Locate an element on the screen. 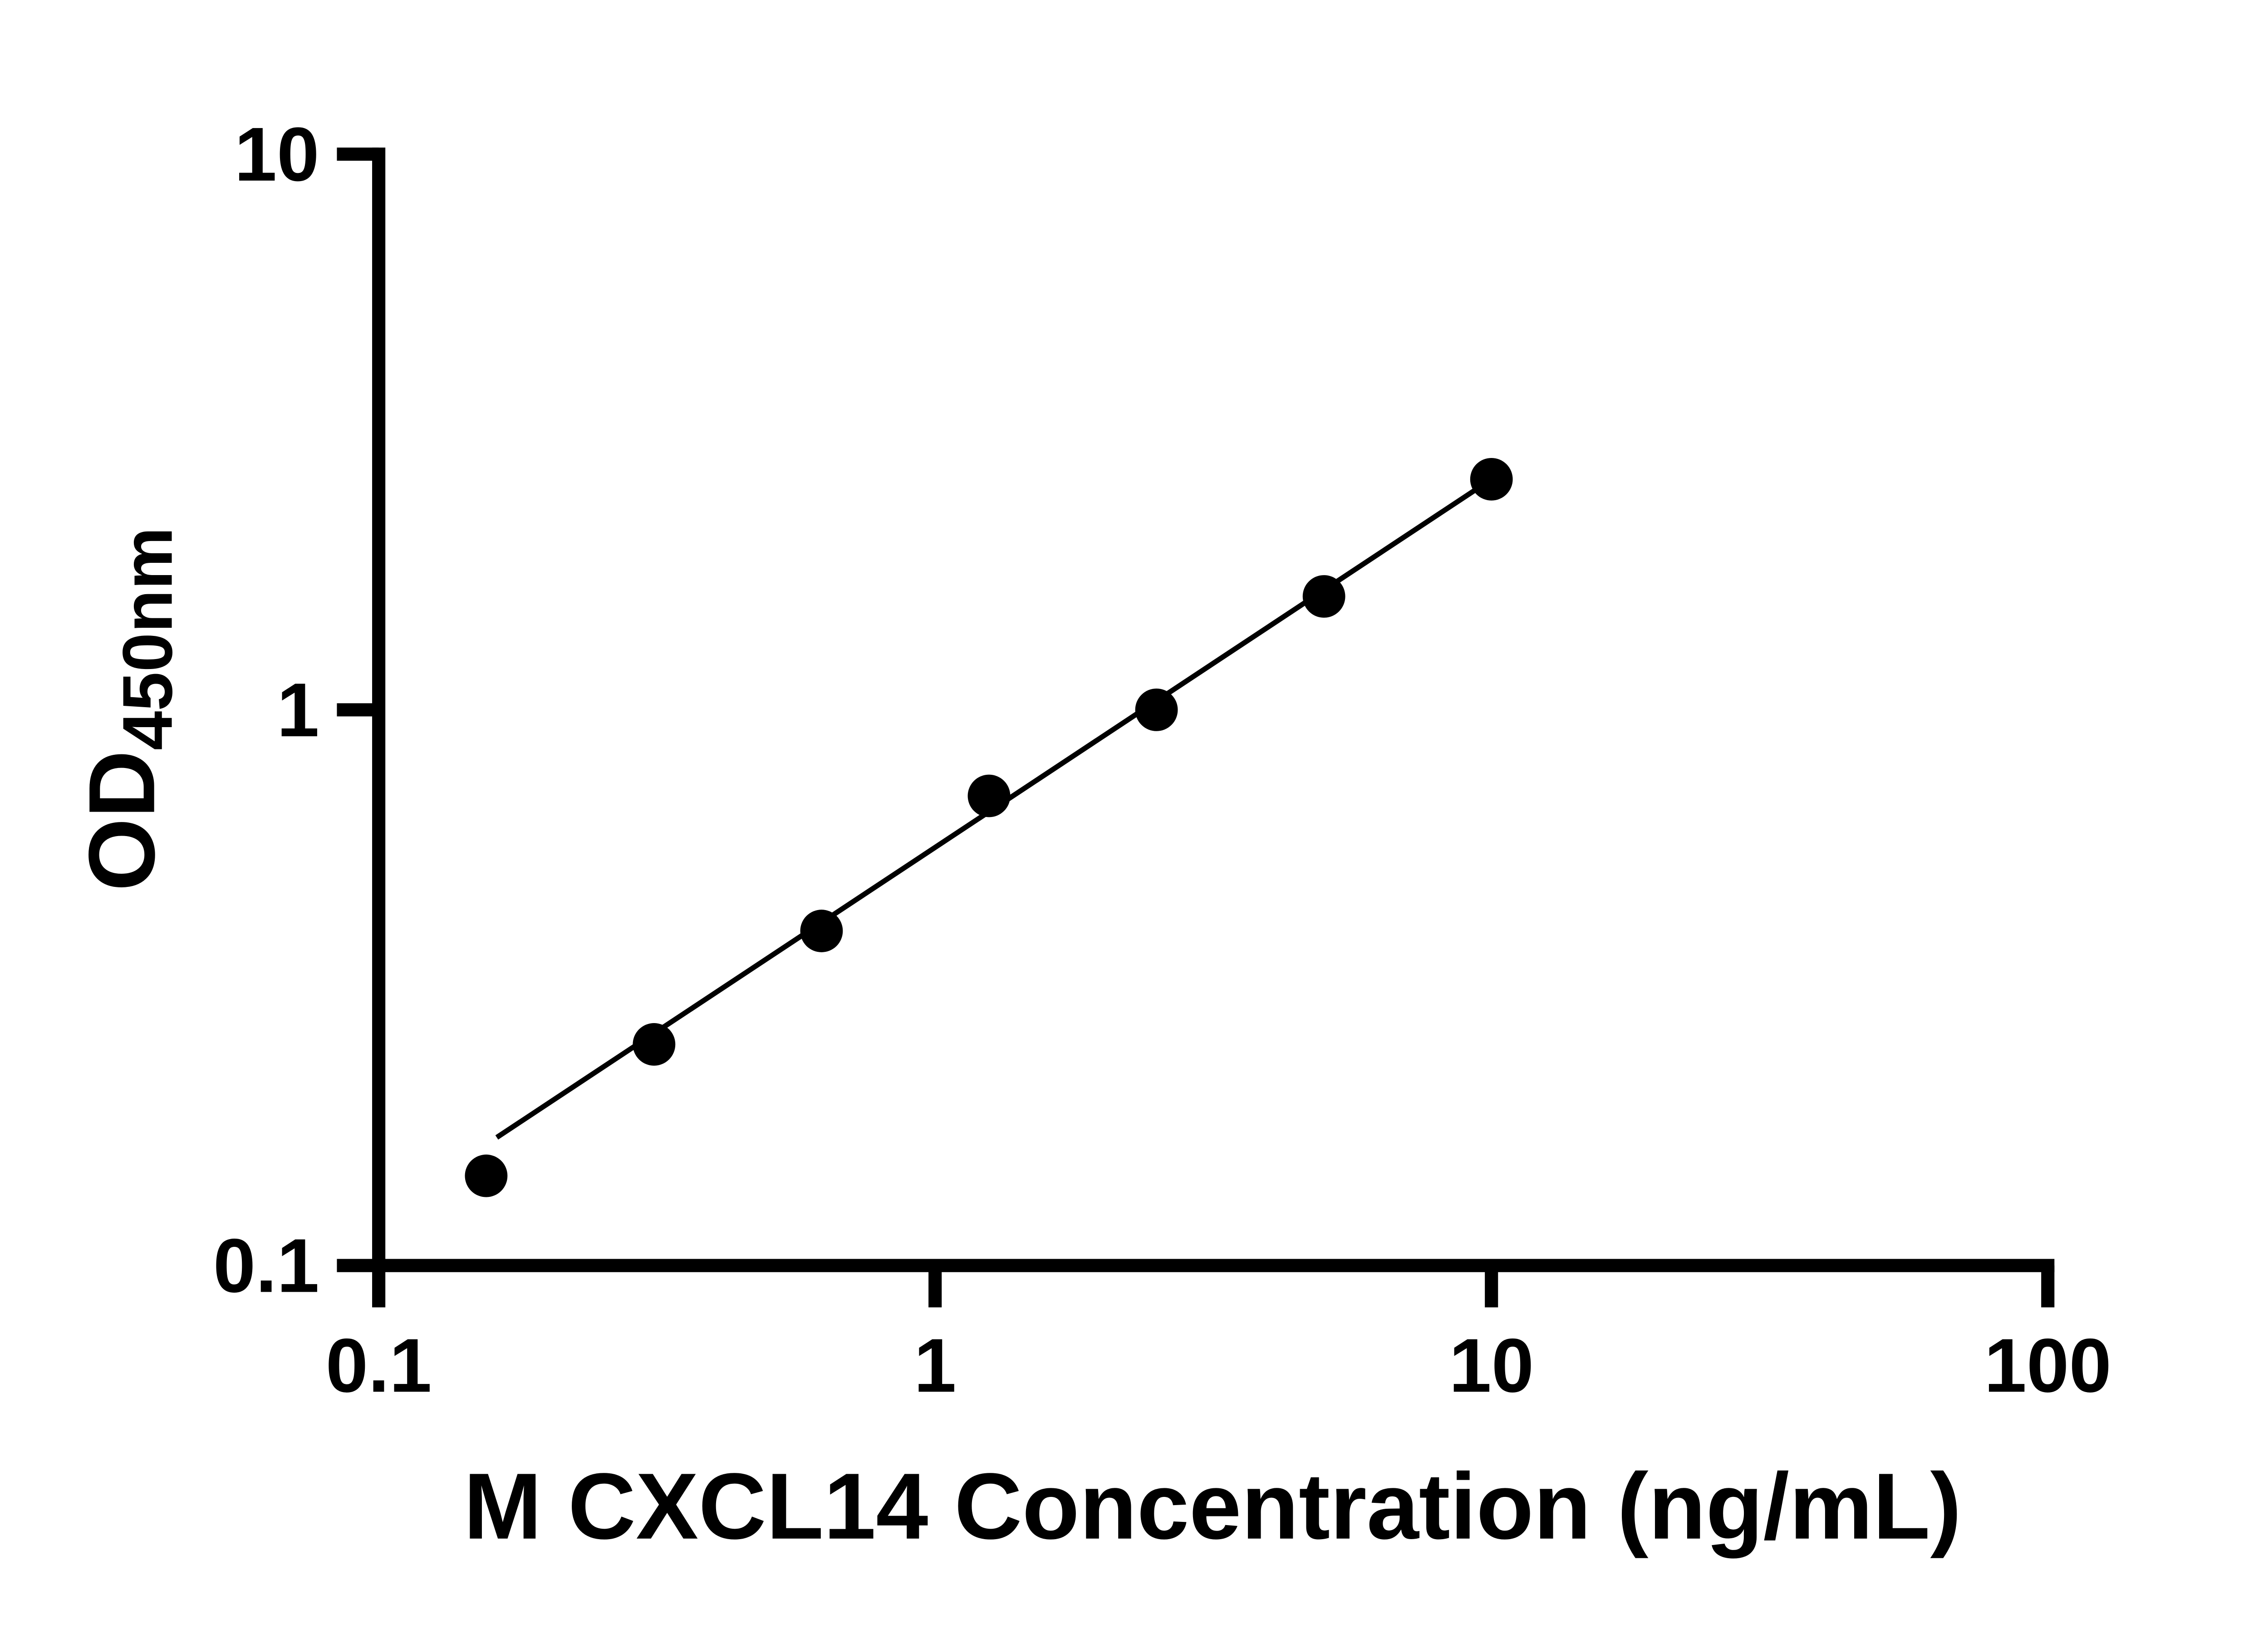 The width and height of the screenshot is (2268, 1634). x-axis-title: M CXCL14 Concentration (ng/mL) is located at coordinates (1213, 1506).